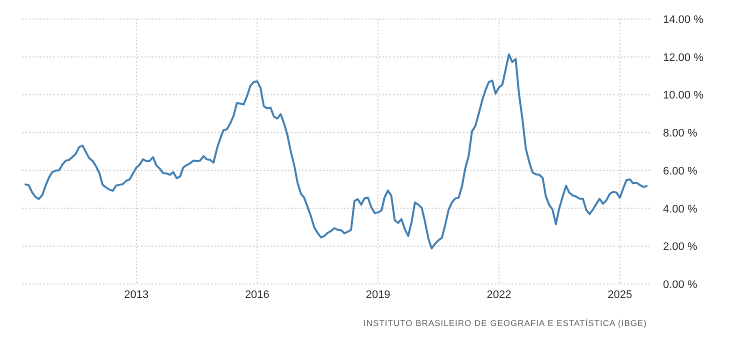 This screenshot has height=340, width=730. Describe the element at coordinates (505, 323) in the screenshot. I see `text: INSTITUTO BRASILEIRO DE GEOGRAFIA E ESTATÍSTICA (IBGE)` at that location.